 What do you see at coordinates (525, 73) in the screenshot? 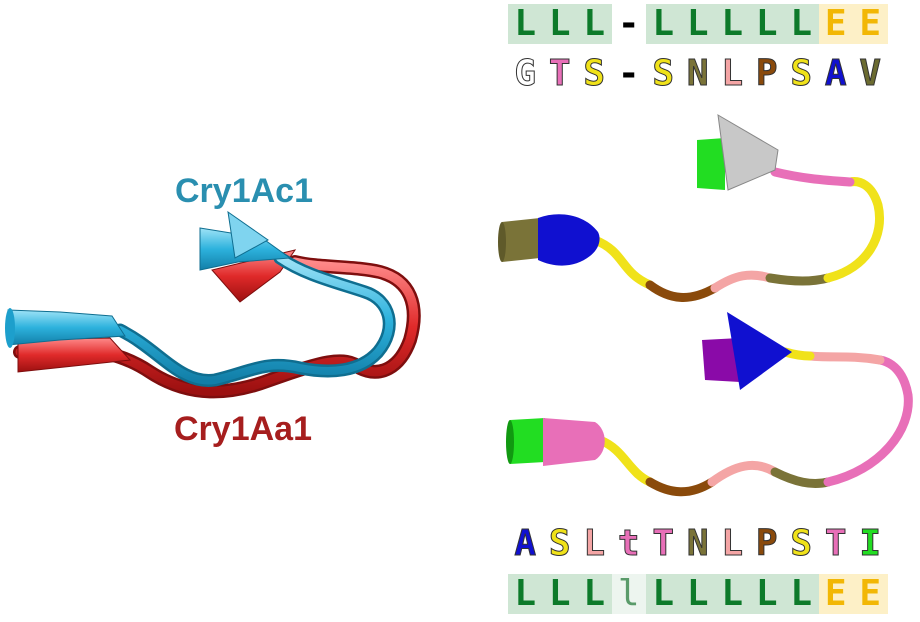
I see `top-residue-cell: G` at bounding box center [525, 73].